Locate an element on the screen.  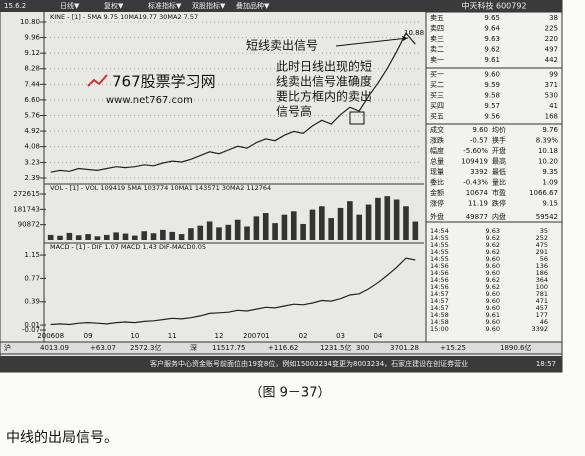
stat-cell: 109419 is located at coordinates (474, 162).